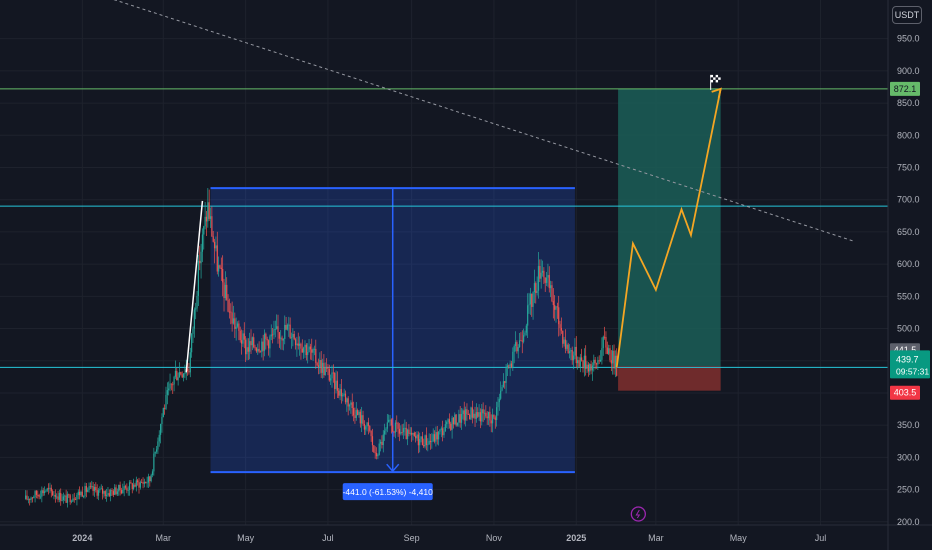 The height and width of the screenshot is (550, 932). What do you see at coordinates (494, 538) in the screenshot?
I see `x-tick-label: Nov` at bounding box center [494, 538].